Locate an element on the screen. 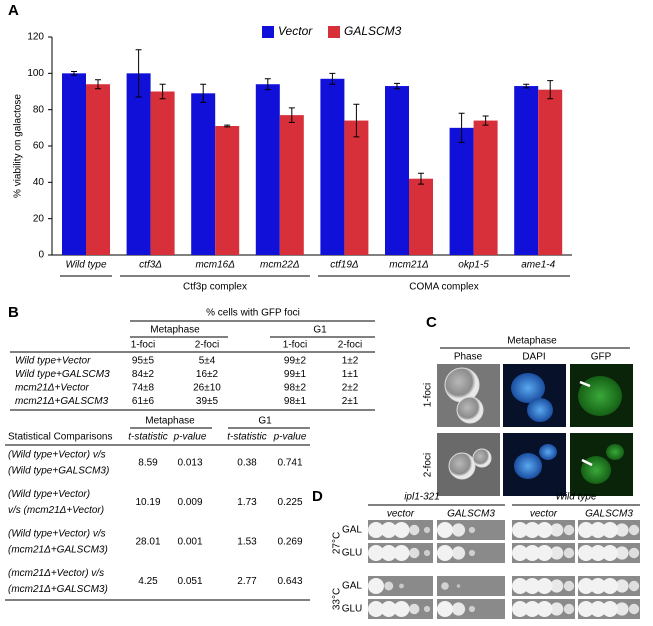 The width and height of the screenshot is (653, 626). cell: 8.59 is located at coordinates (148, 463).